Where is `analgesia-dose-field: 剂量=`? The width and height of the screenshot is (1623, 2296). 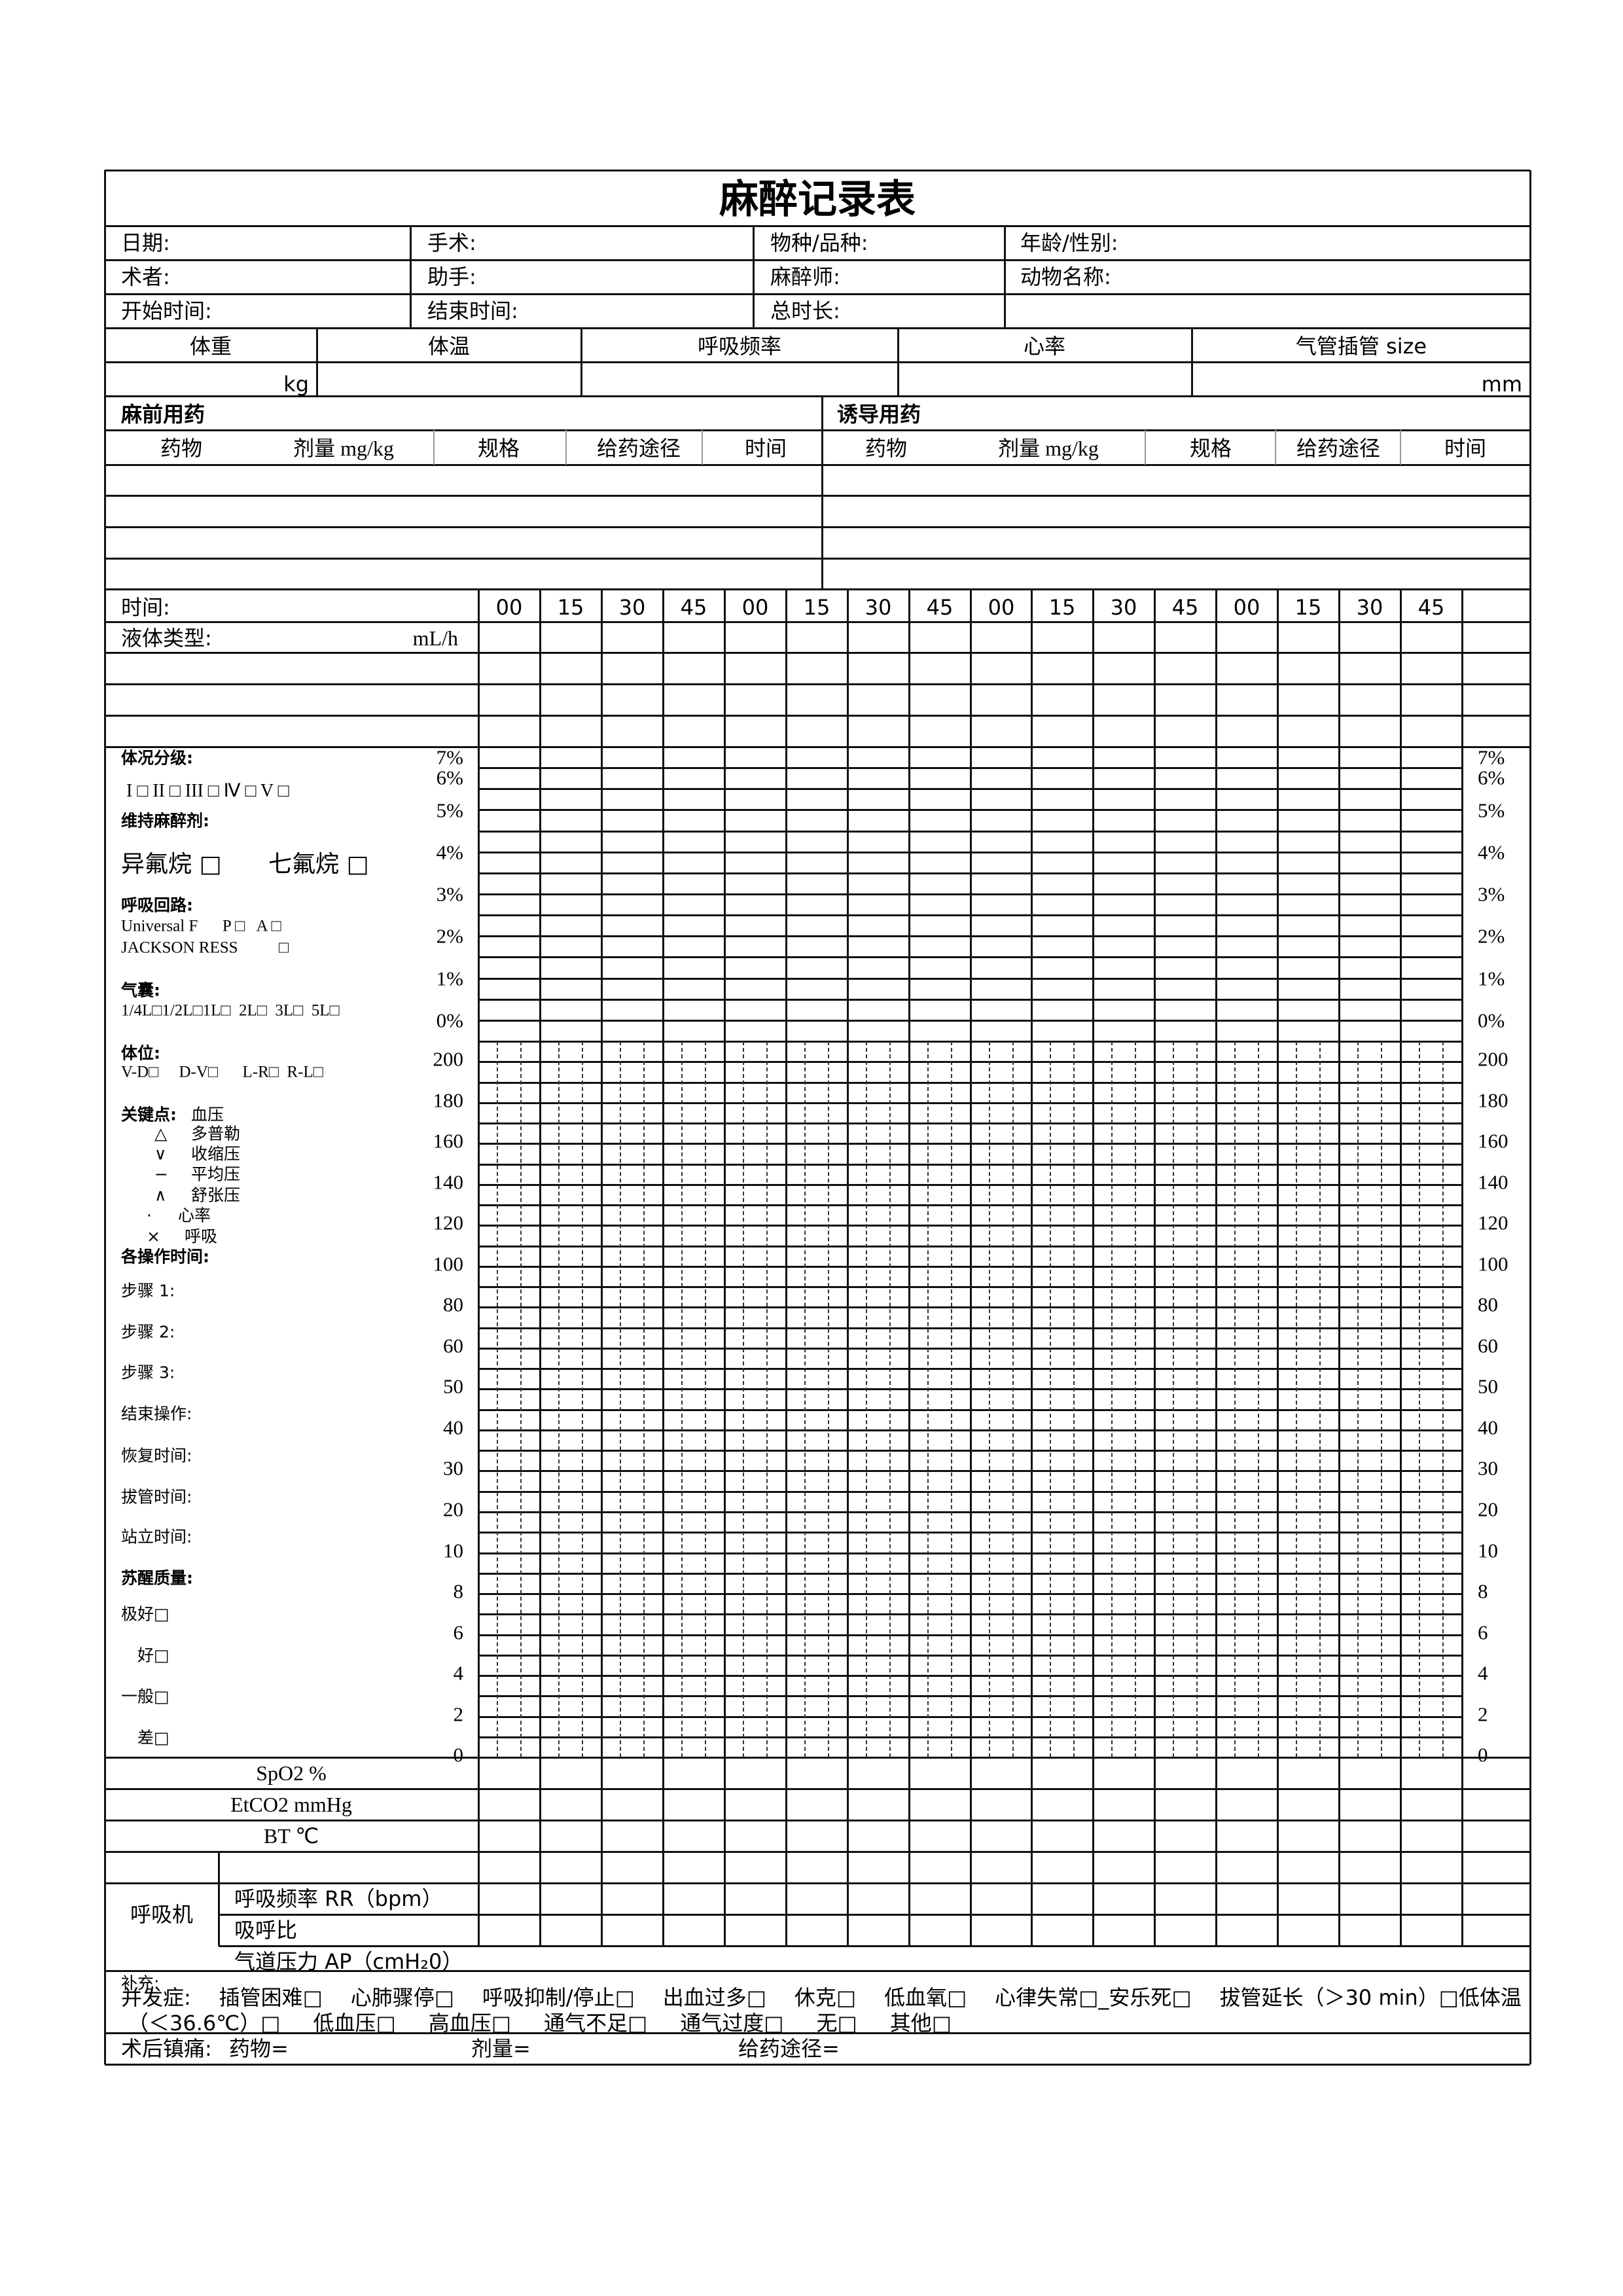 analgesia-dose-field: 剂量= is located at coordinates (501, 2048).